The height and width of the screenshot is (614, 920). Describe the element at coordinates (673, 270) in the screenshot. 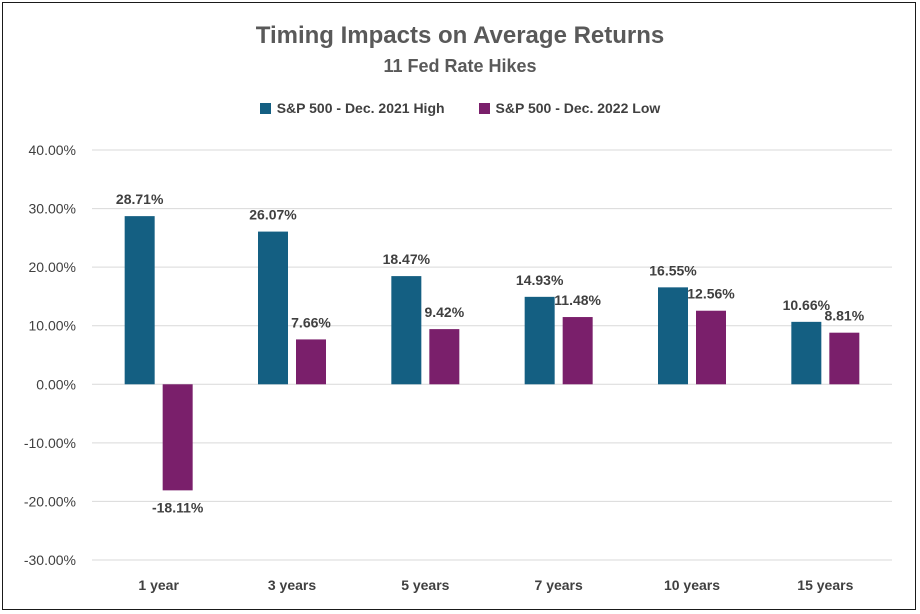

I see `data-label: 16.55%` at that location.